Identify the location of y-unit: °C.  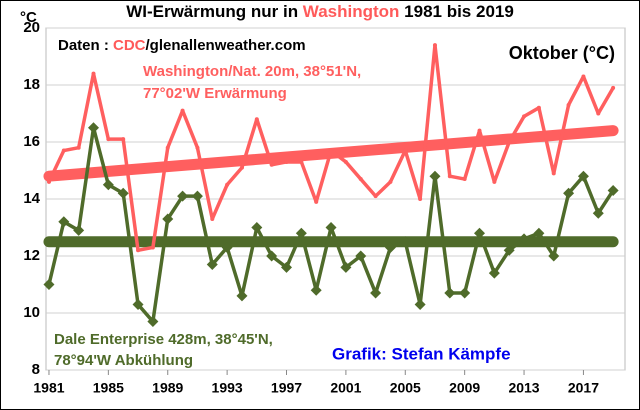
(28, 17).